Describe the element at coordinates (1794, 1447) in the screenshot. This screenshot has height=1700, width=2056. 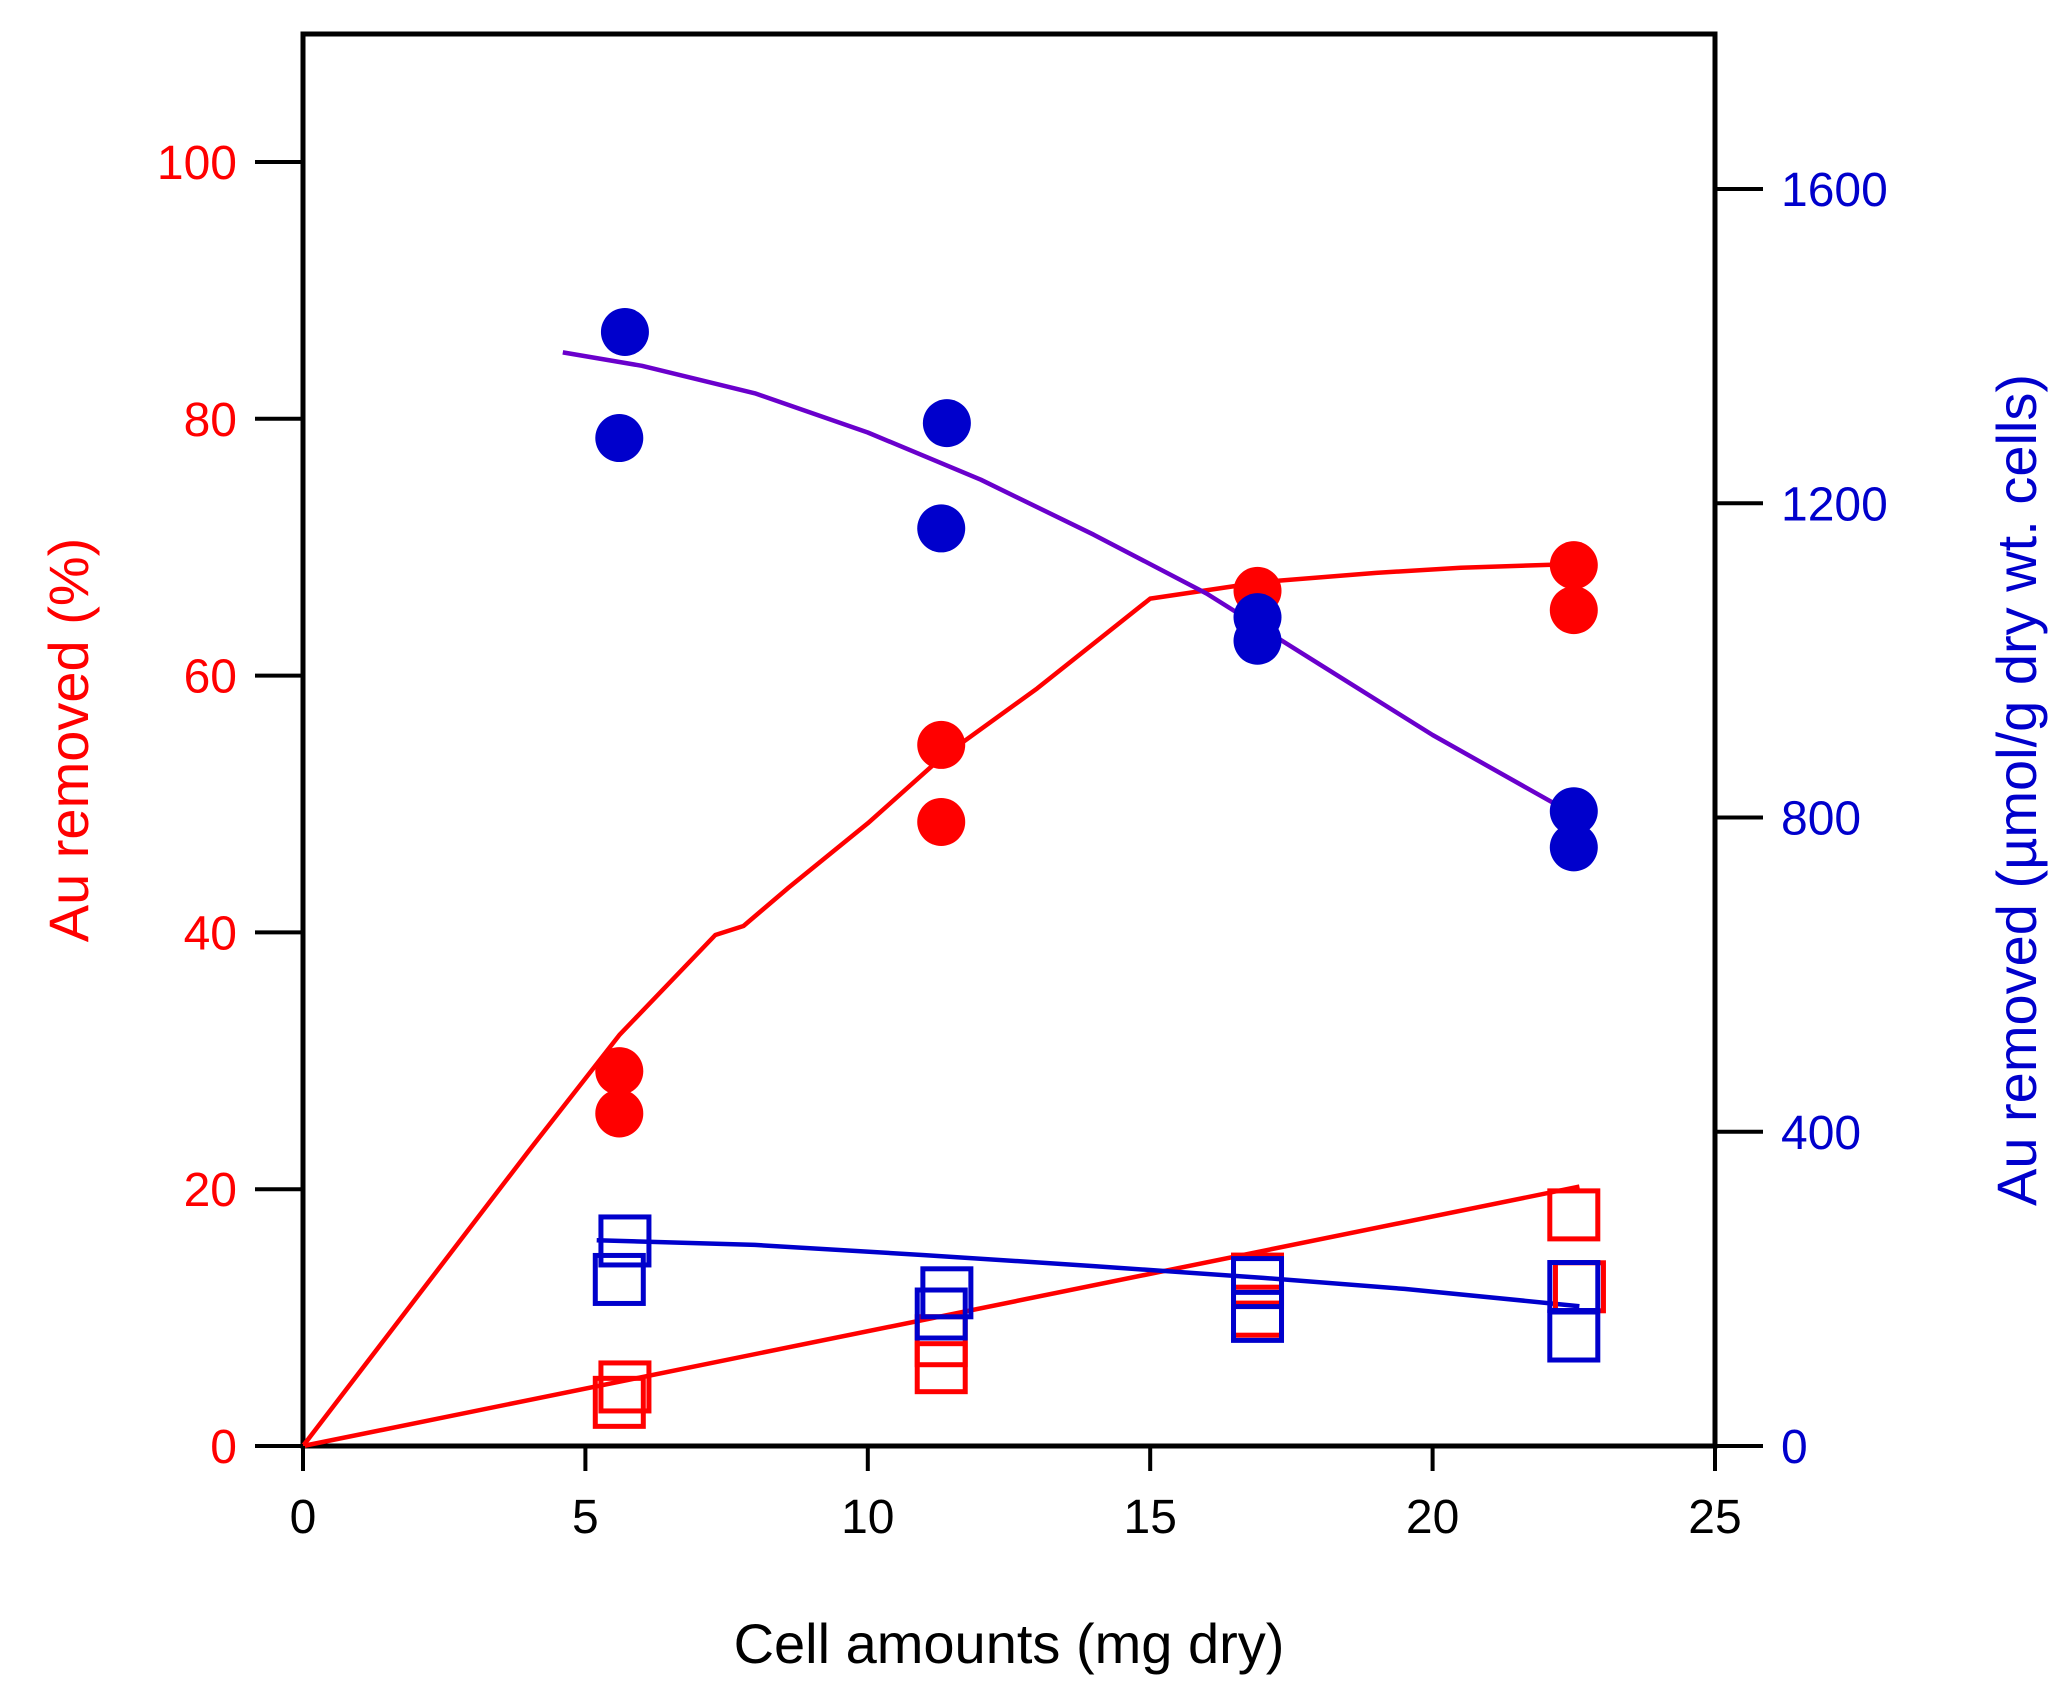
I see `y-right-tick-label: 0` at that location.